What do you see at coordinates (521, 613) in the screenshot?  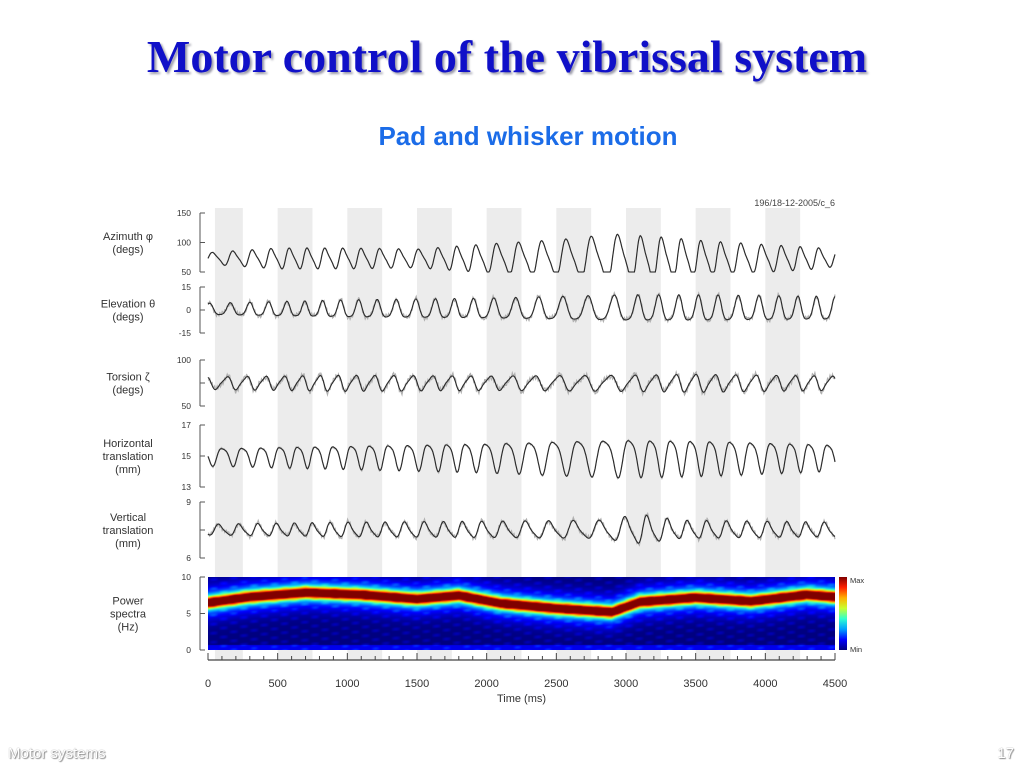 I see `power-spectrogram` at bounding box center [521, 613].